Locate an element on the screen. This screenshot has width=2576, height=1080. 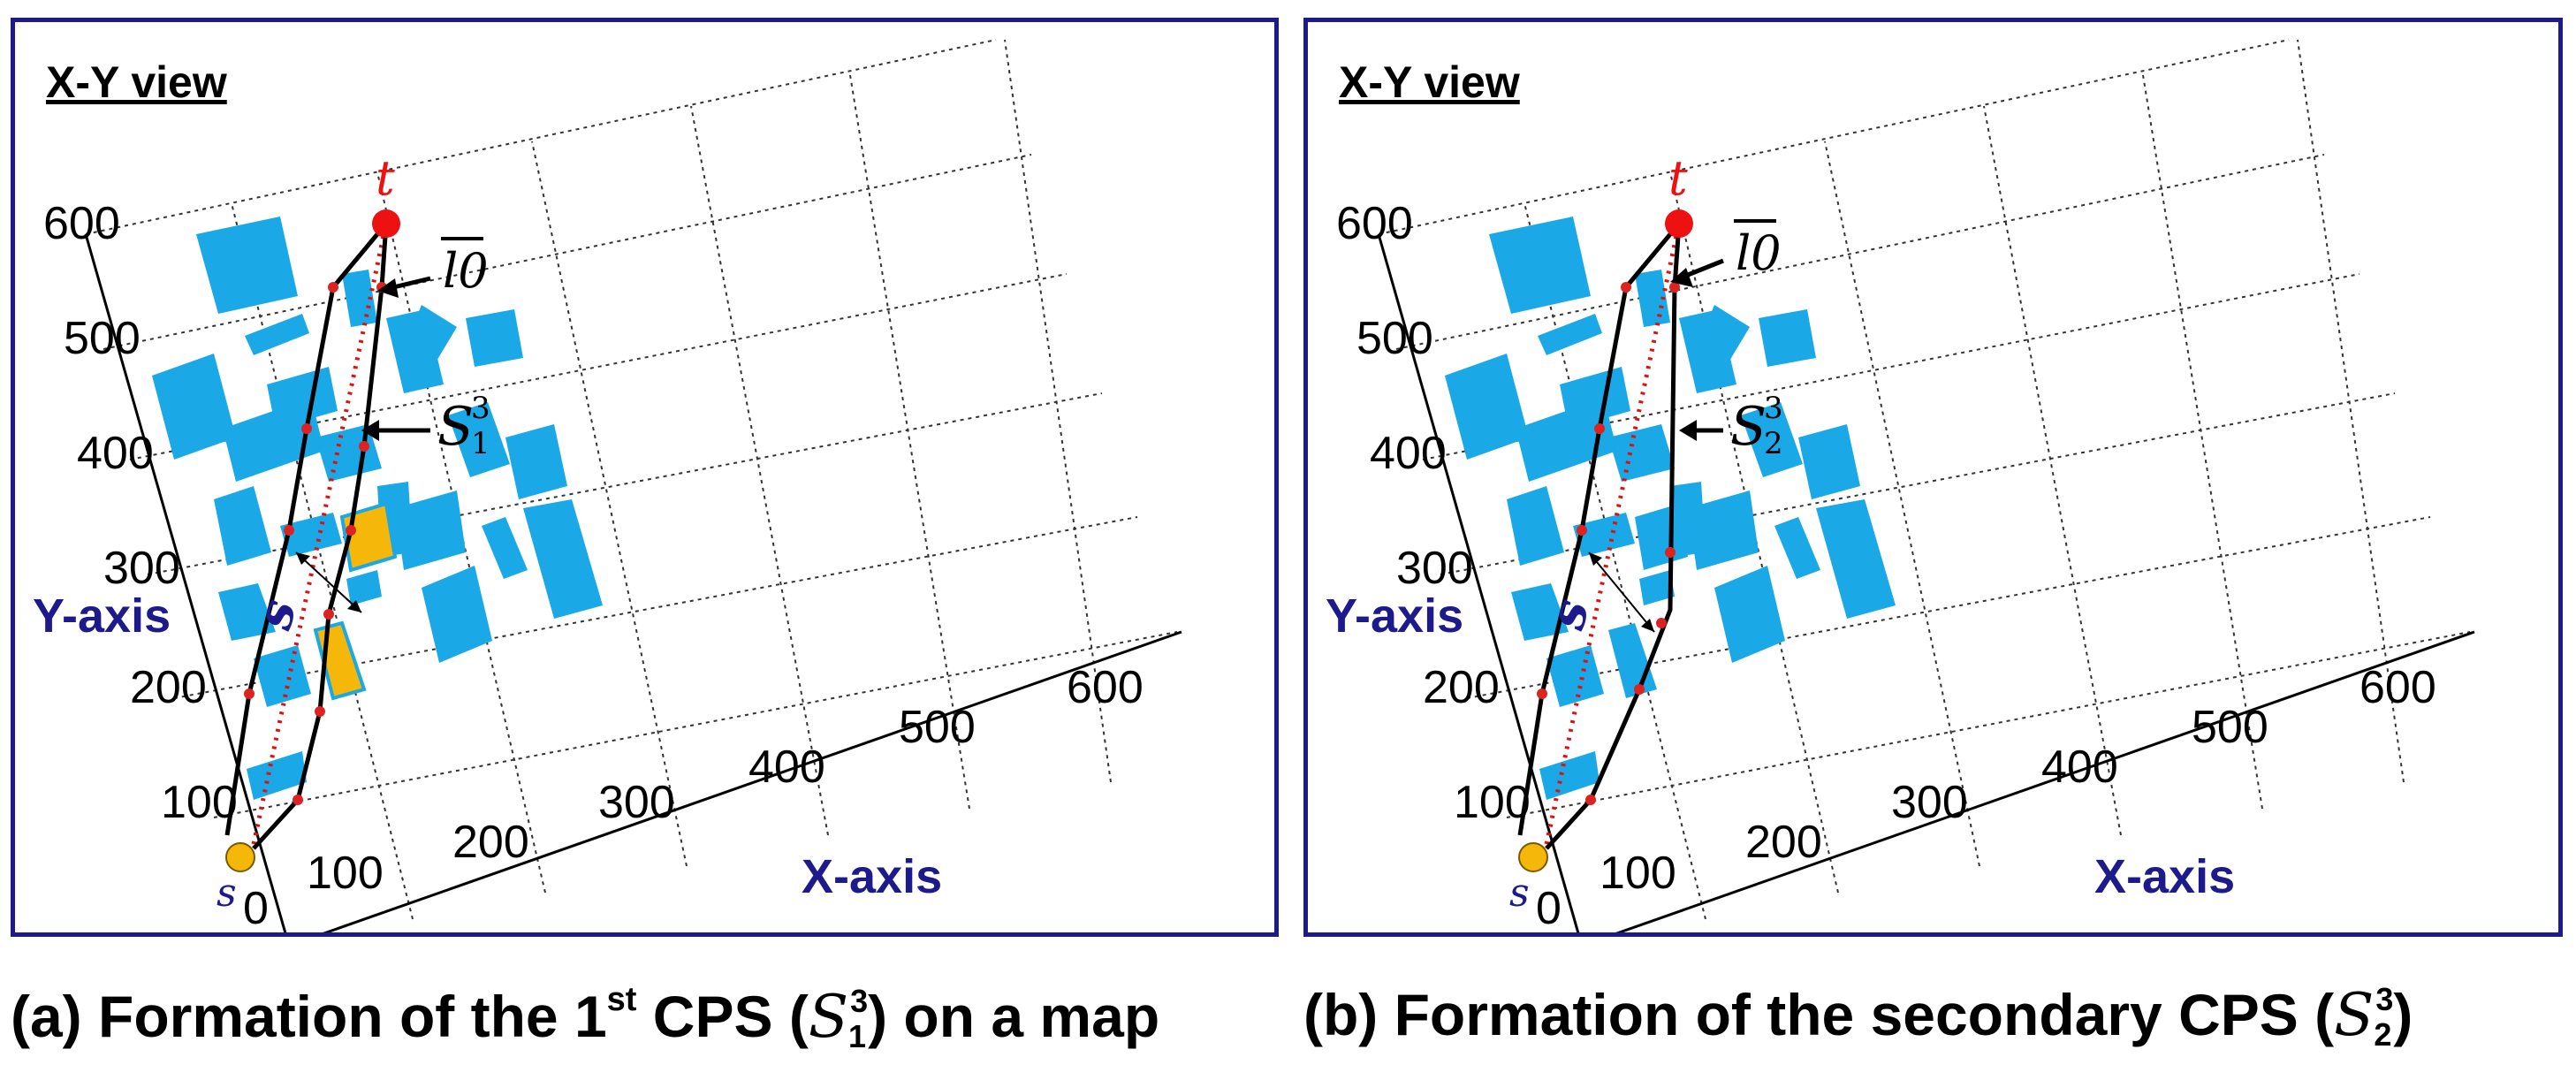
caption-a-symbol: S is located at coordinates (828, 1017).